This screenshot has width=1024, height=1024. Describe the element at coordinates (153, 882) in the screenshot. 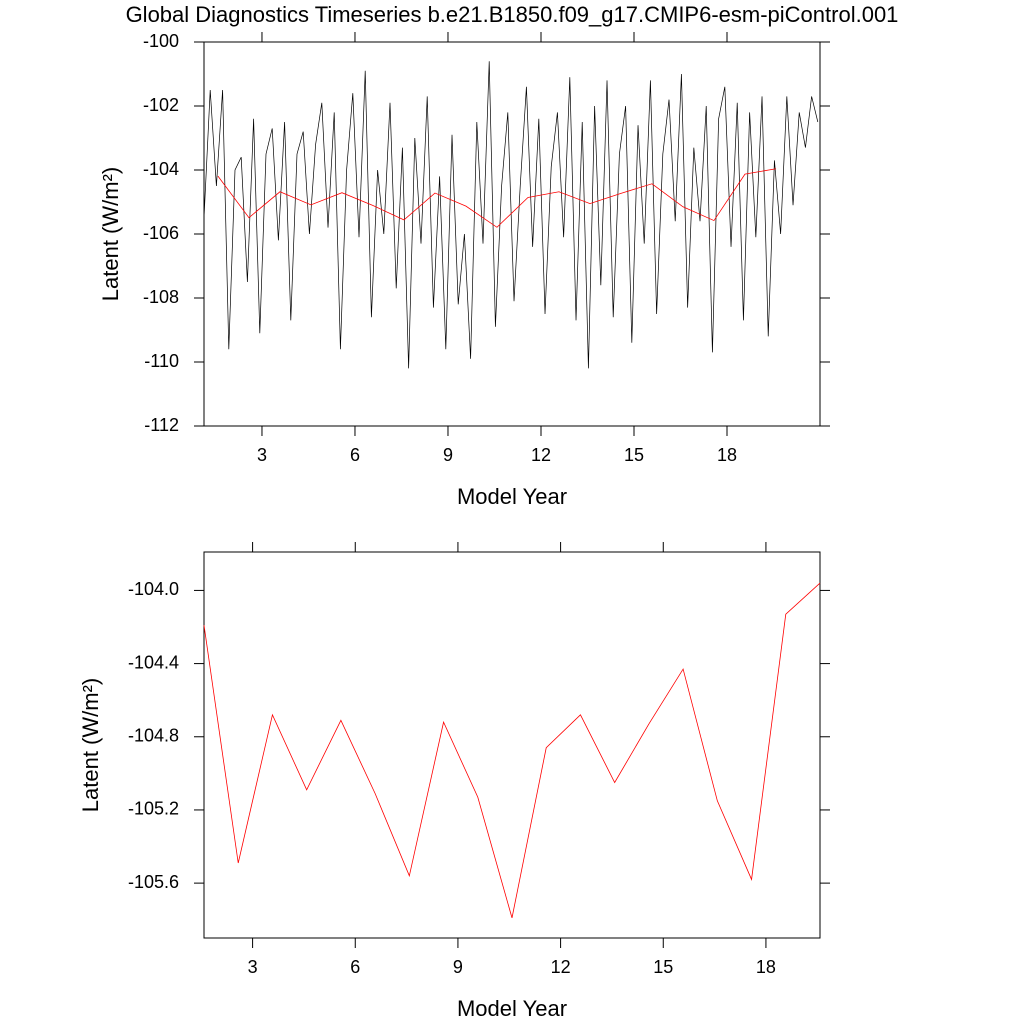

I see `y-tick-label: -105.6` at that location.